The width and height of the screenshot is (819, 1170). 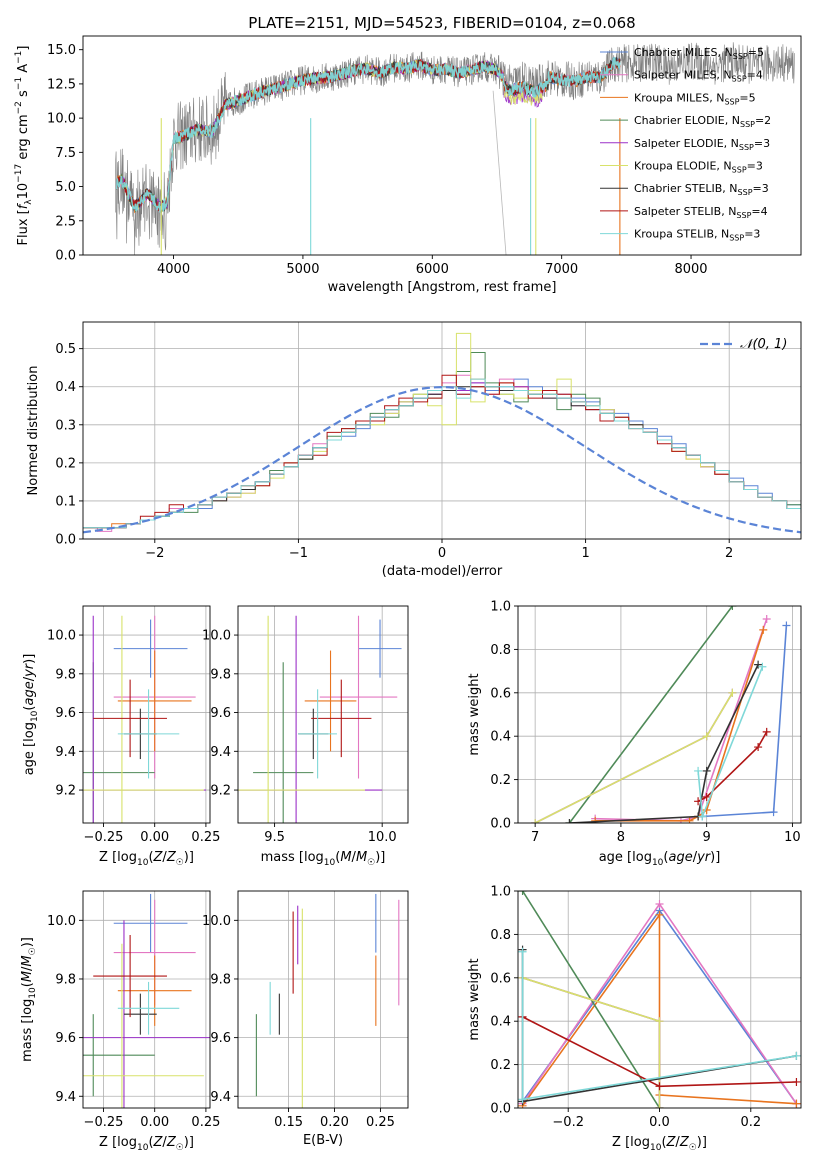 What do you see at coordinates (33, 431) in the screenshot?
I see `y-axis-label: Normed distribution` at bounding box center [33, 431].